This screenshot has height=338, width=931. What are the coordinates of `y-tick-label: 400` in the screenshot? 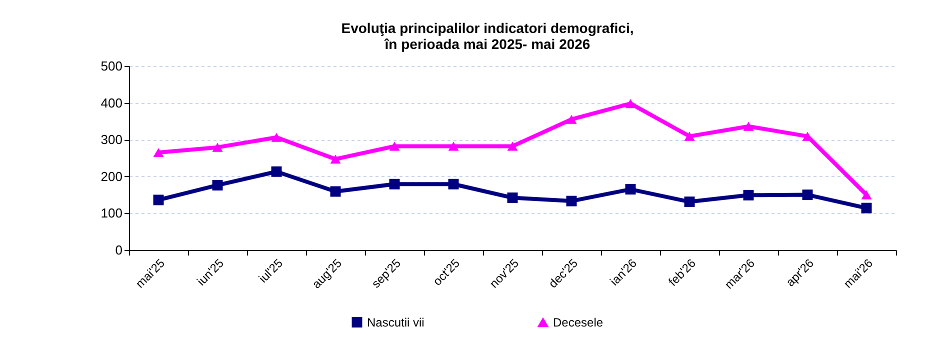 It's located at (111, 102).